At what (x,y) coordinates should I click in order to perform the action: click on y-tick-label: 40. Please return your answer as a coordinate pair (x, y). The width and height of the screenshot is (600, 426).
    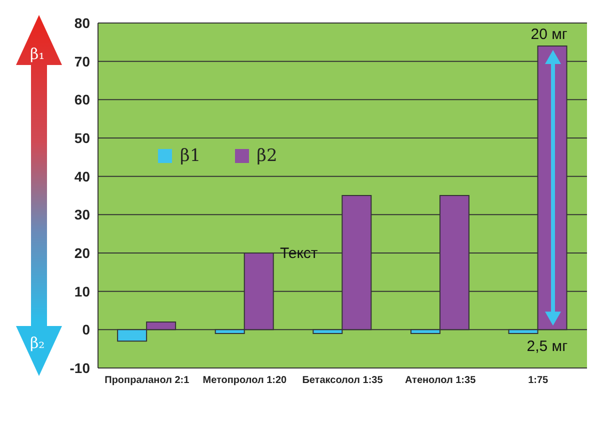
    Looking at the image, I should click on (82, 176).